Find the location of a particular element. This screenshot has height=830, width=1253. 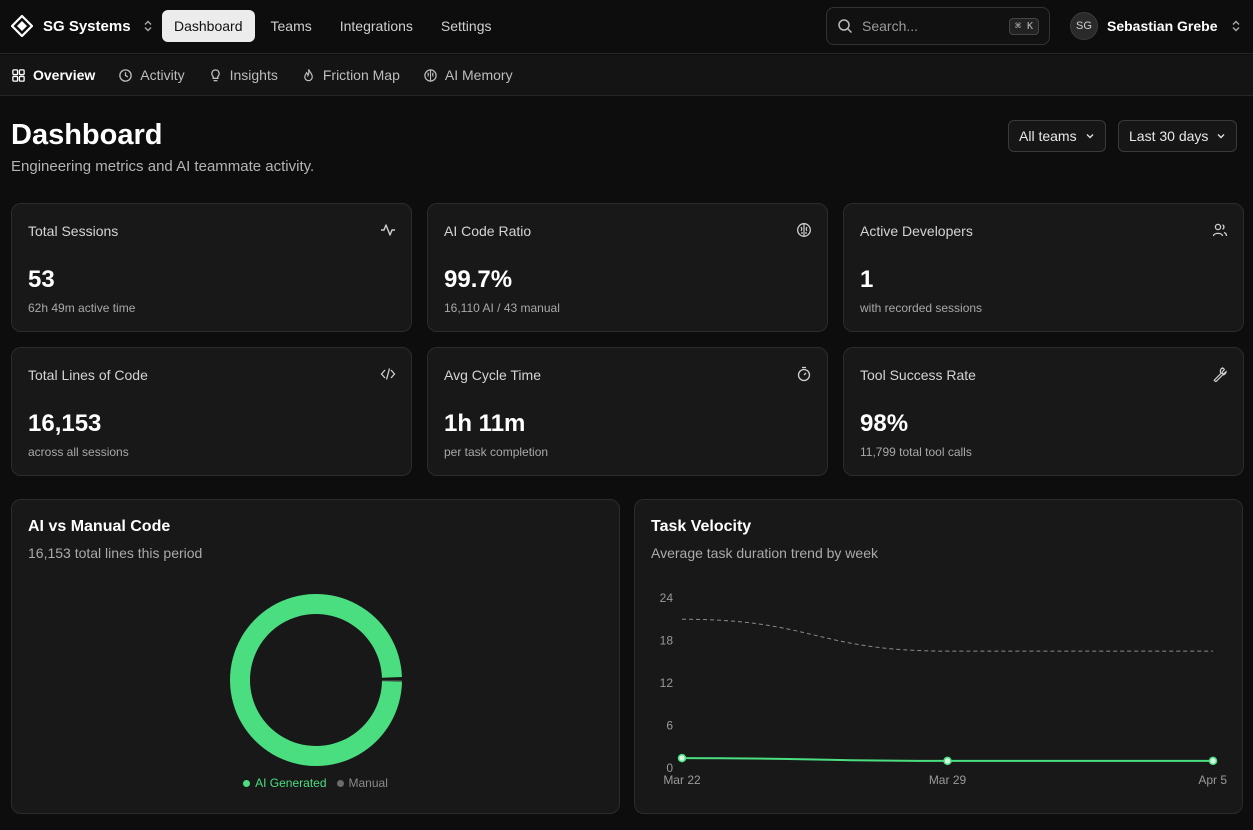

tab-insights: Insights is located at coordinates (243, 75).